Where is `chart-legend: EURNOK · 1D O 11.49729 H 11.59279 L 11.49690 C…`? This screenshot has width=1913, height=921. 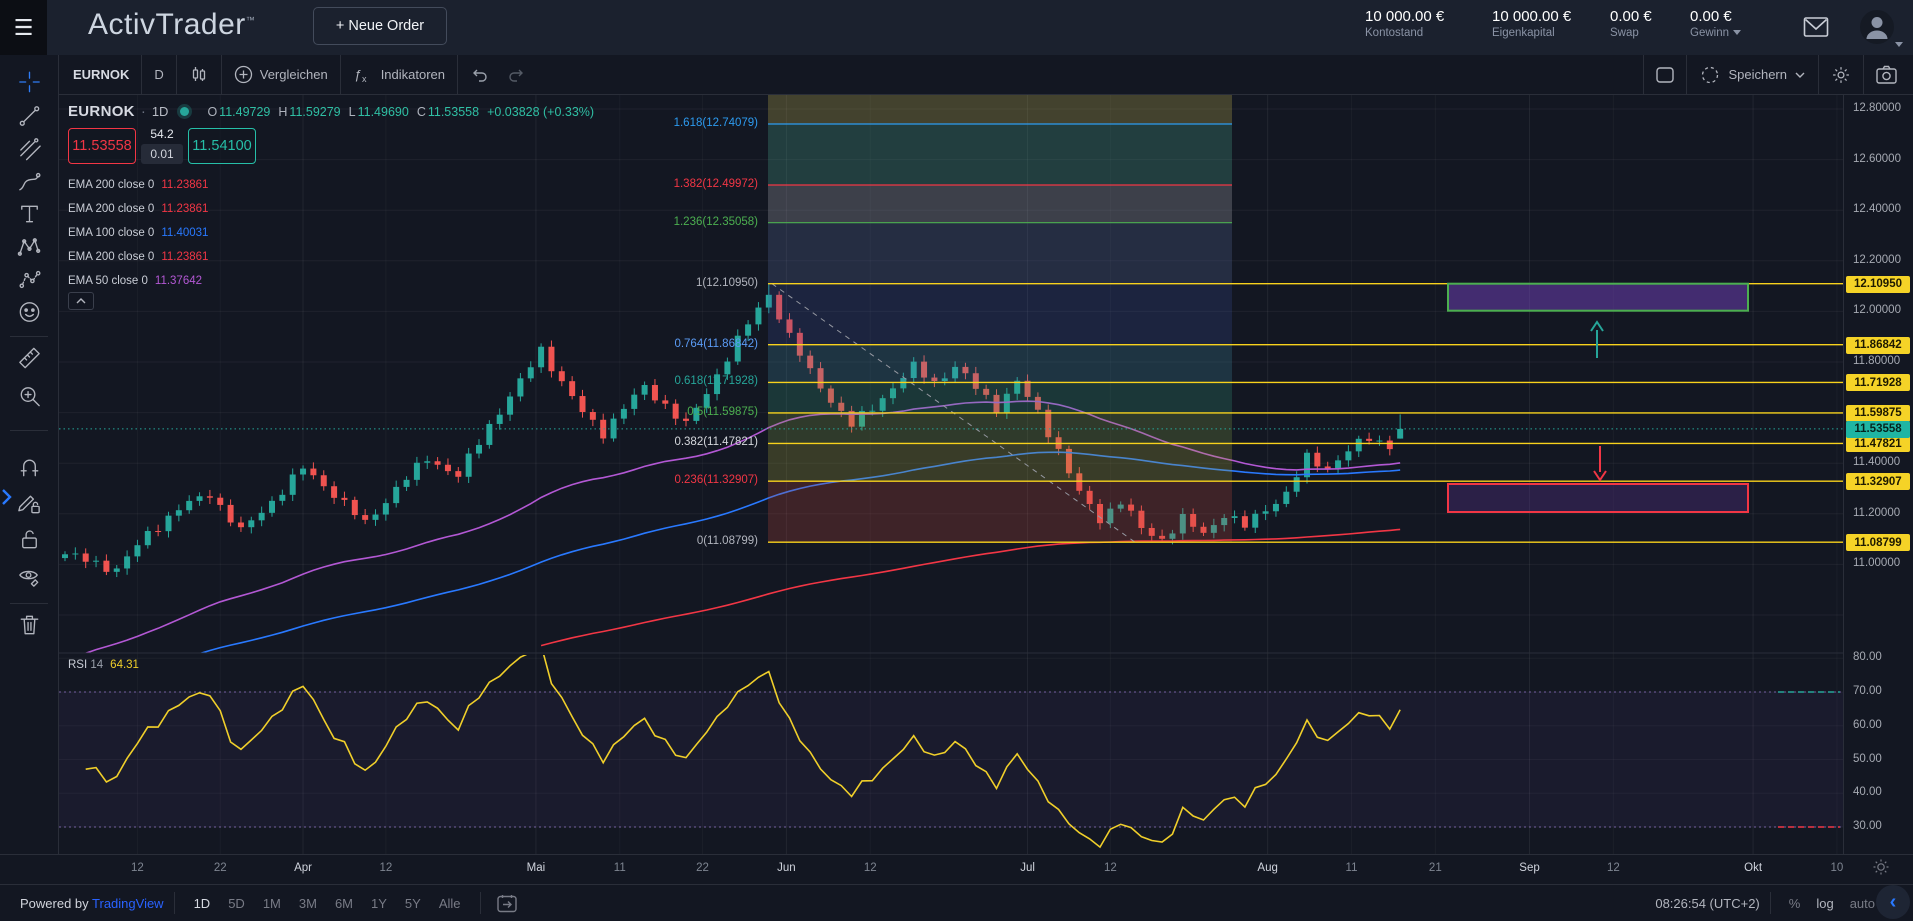 chart-legend: EURNOK · 1D O 11.49729 H 11.59279 L 11.49690 C… is located at coordinates (331, 198).